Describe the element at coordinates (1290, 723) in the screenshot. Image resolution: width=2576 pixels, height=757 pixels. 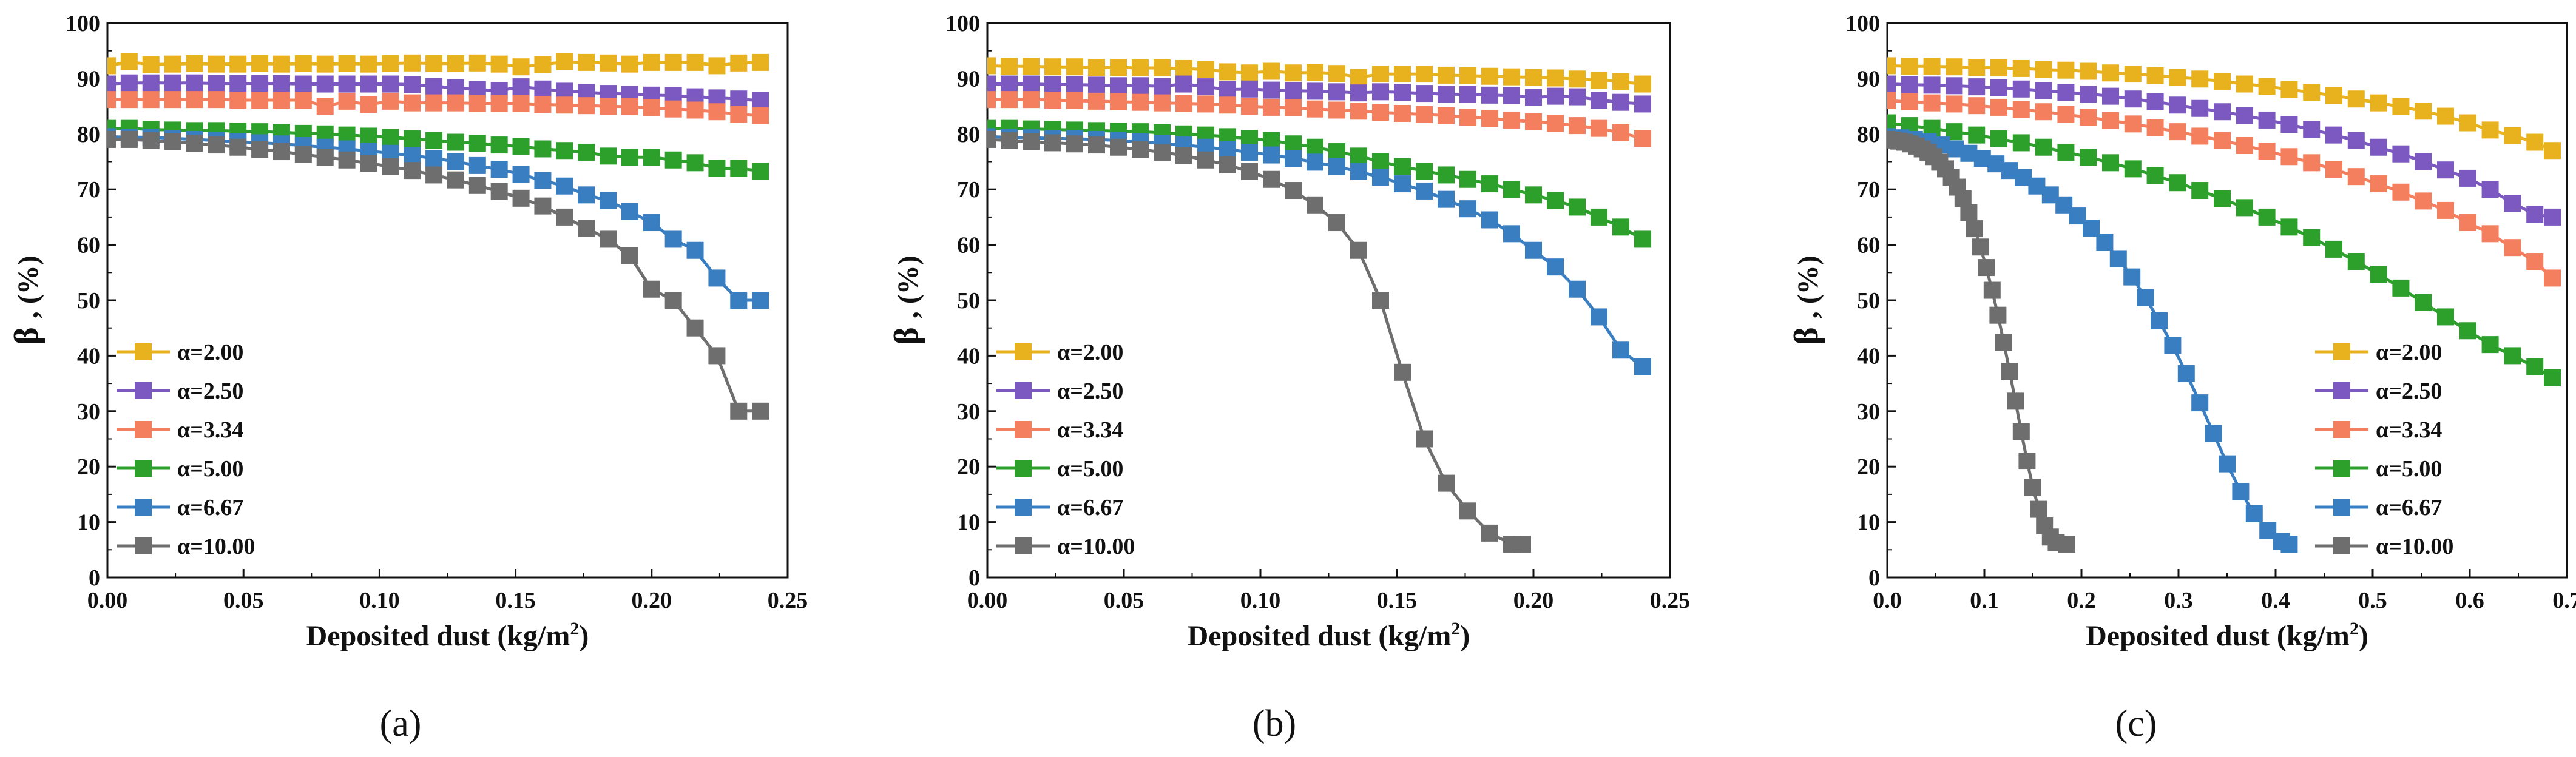
I see `panel-label-close: )` at that location.